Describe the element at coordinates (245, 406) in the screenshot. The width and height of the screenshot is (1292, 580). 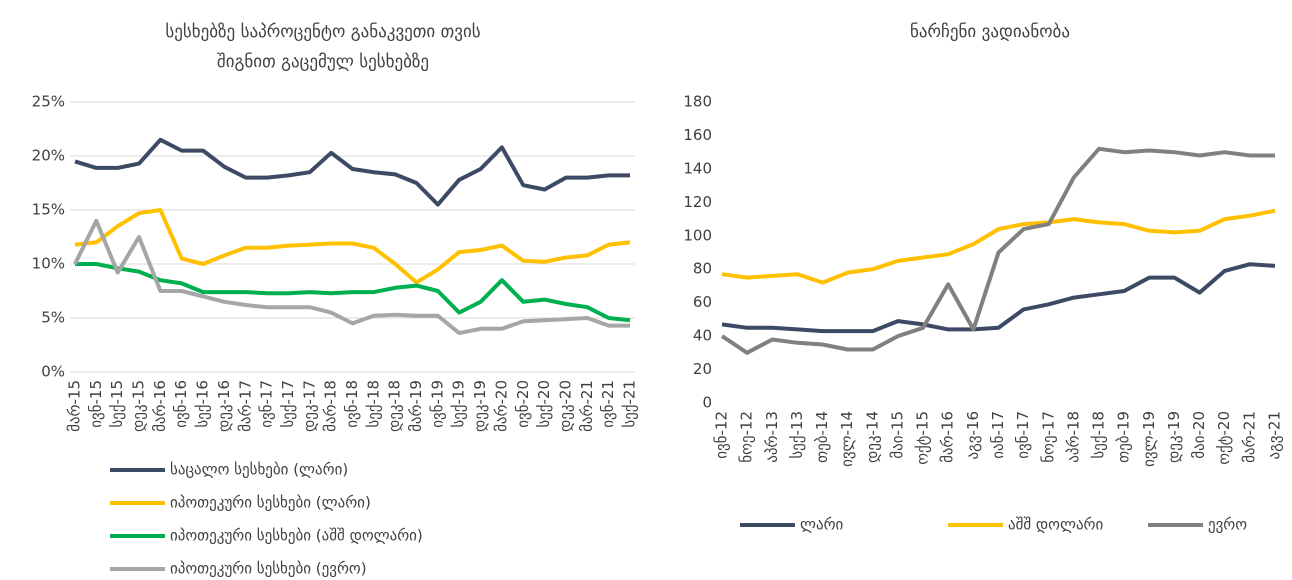
I see `x-tick-label: მარ-17` at that location.